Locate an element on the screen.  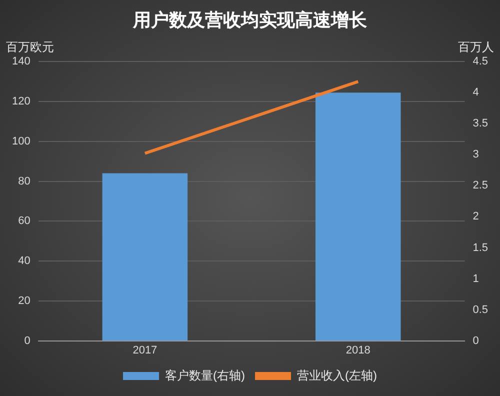
x-tick-label: 2017 is located at coordinates (145, 350).